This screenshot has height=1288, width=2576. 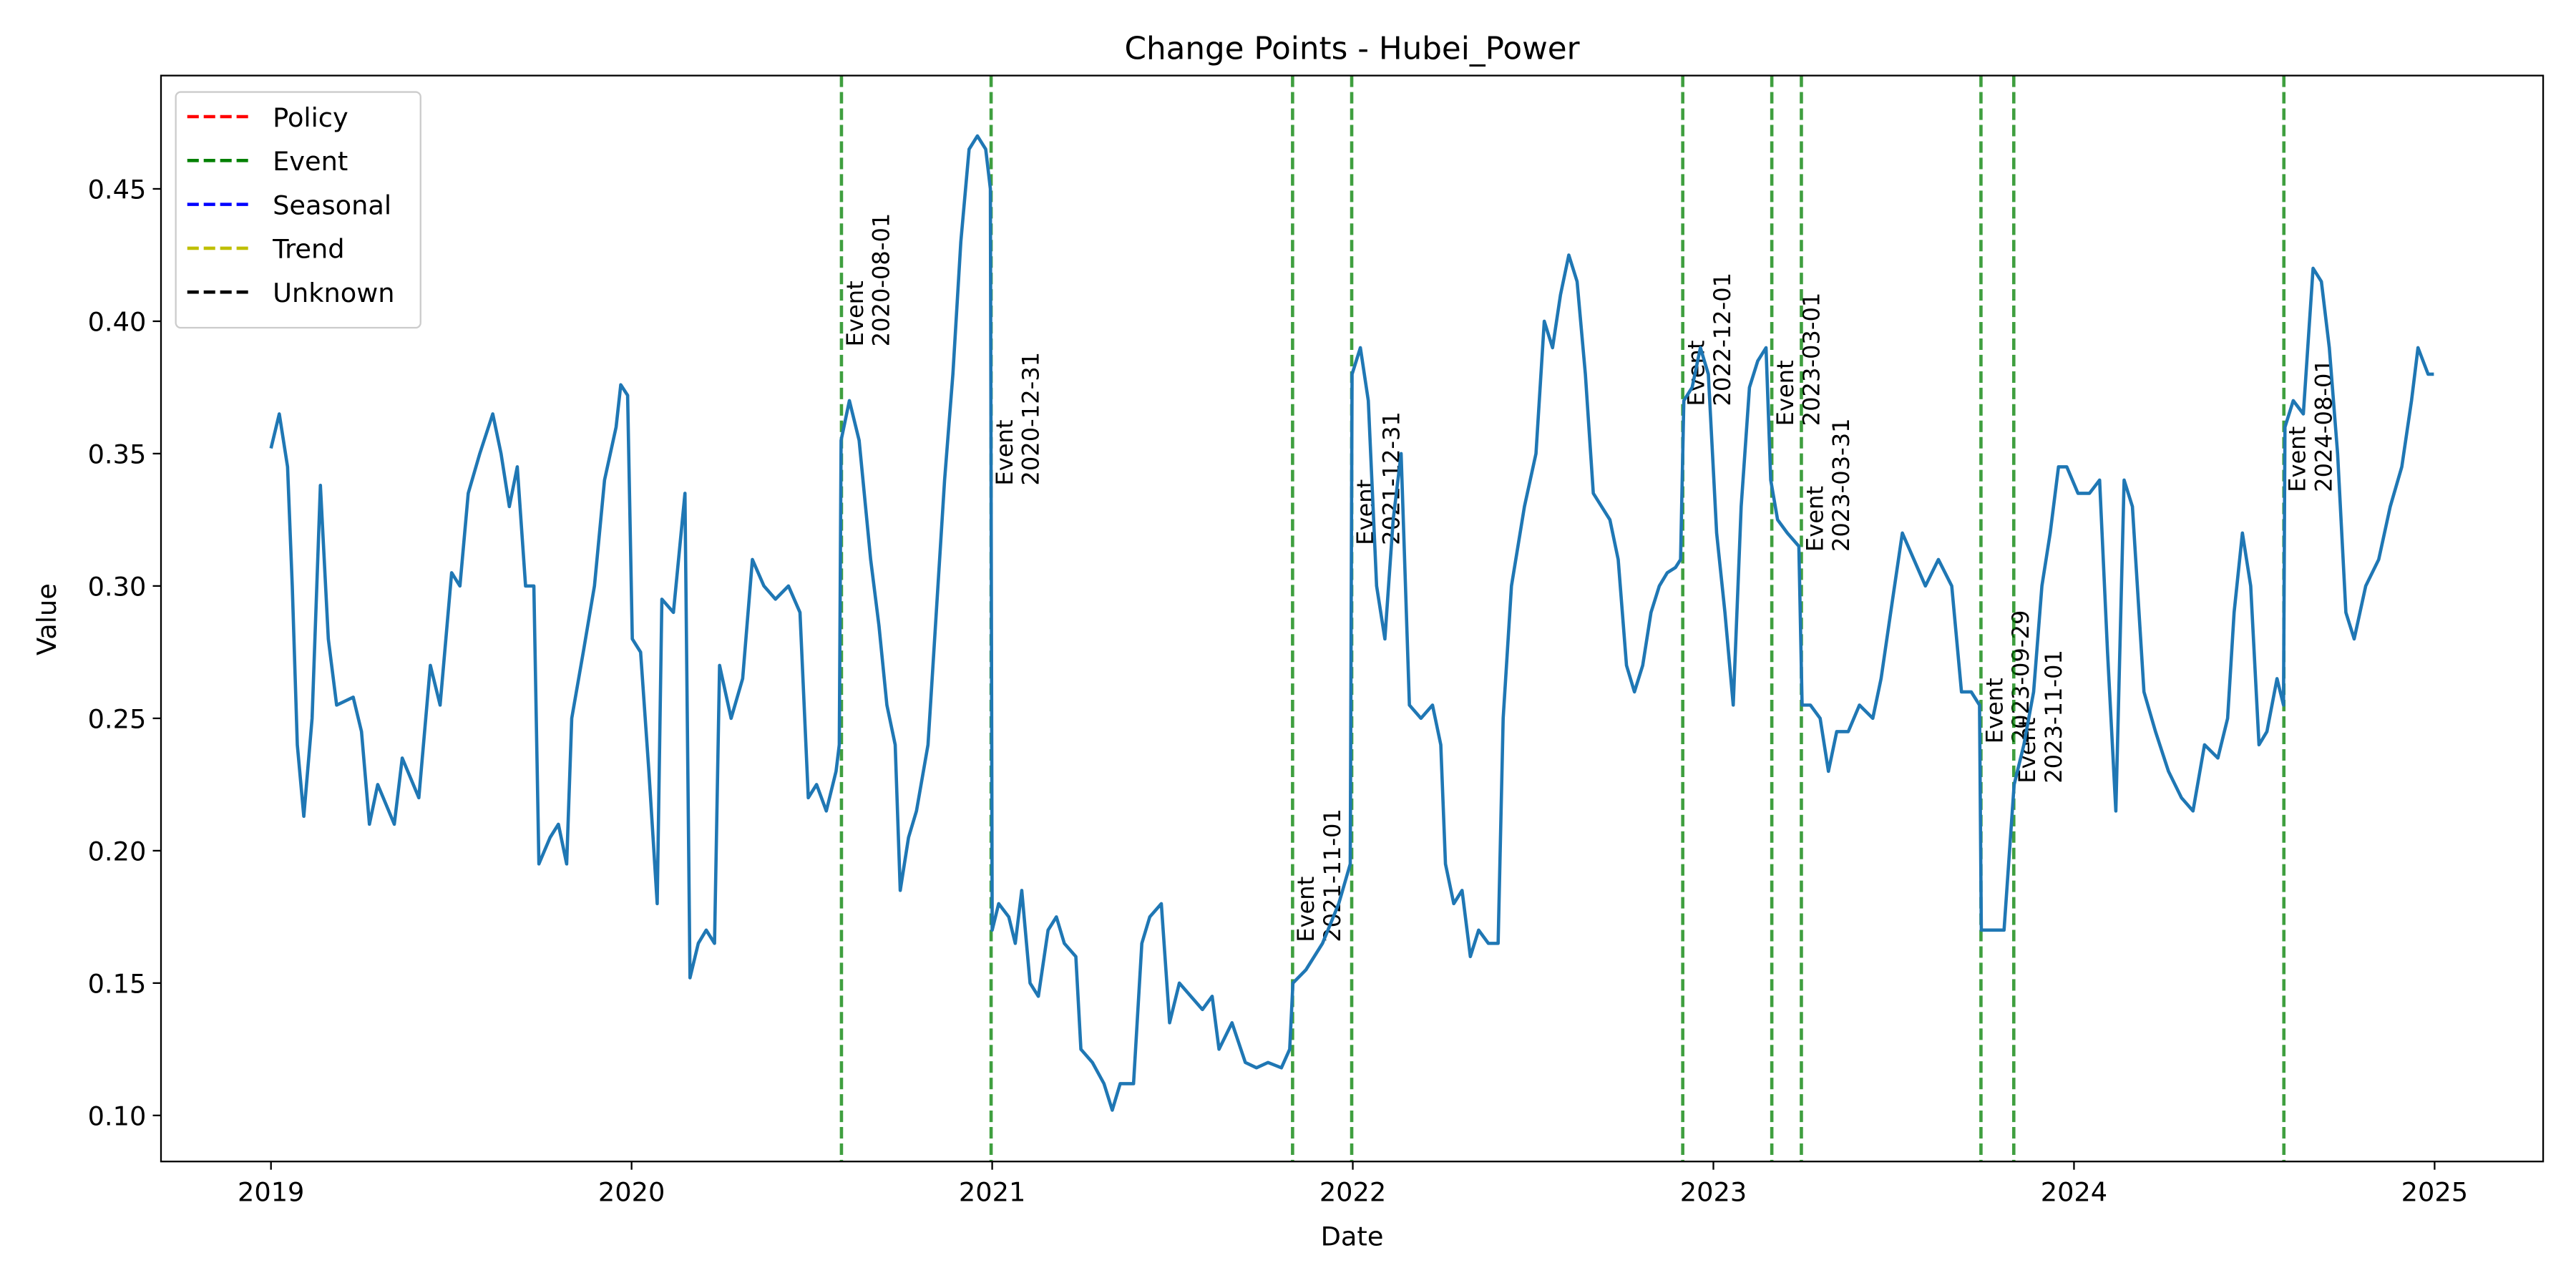 What do you see at coordinates (1352, 1191) in the screenshot?
I see `x-tick-label: 2022` at bounding box center [1352, 1191].